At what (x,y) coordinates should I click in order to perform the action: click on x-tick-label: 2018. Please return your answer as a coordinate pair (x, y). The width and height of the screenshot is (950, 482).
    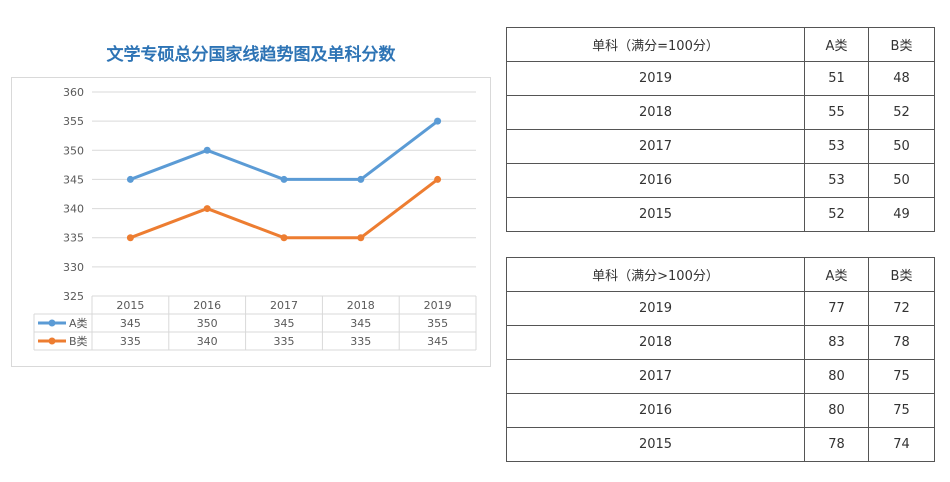
    Looking at the image, I should click on (361, 305).